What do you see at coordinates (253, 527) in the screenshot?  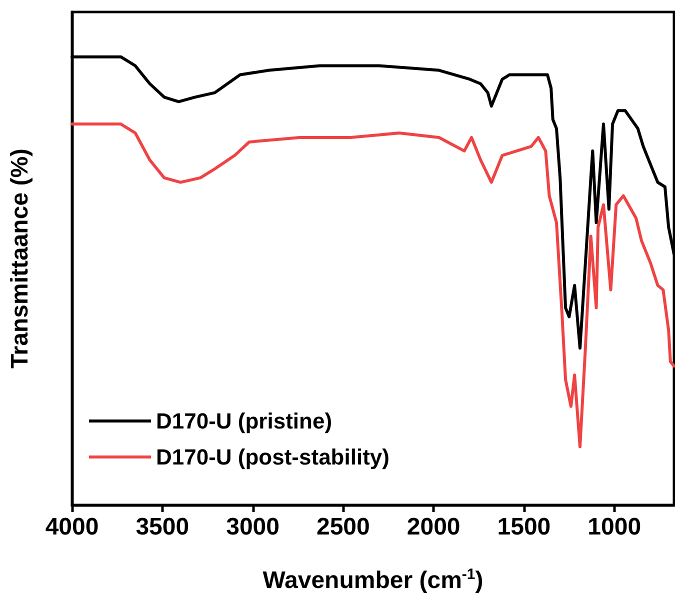 I see `x-tick-label: 3000` at bounding box center [253, 527].